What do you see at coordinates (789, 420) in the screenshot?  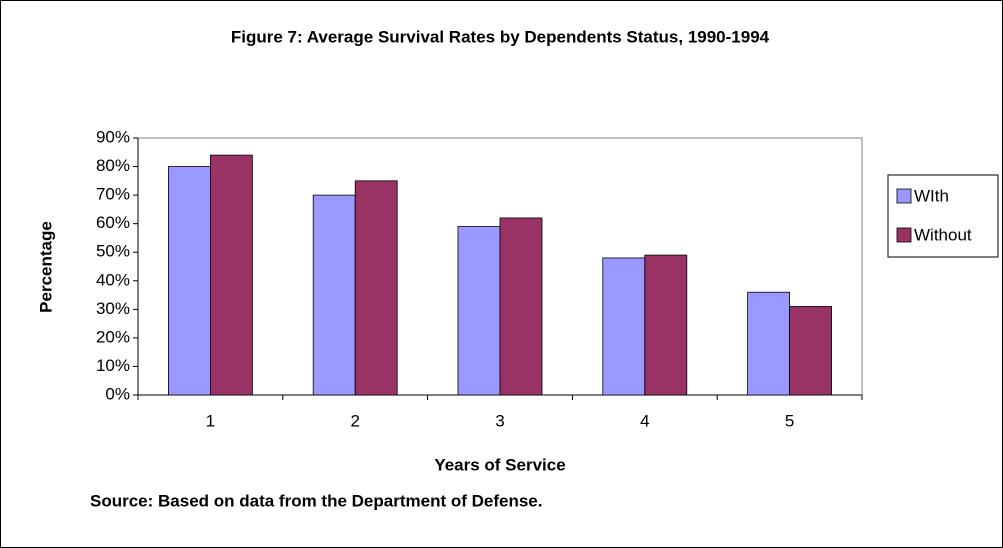 I see `x-tick-label: 5` at bounding box center [789, 420].